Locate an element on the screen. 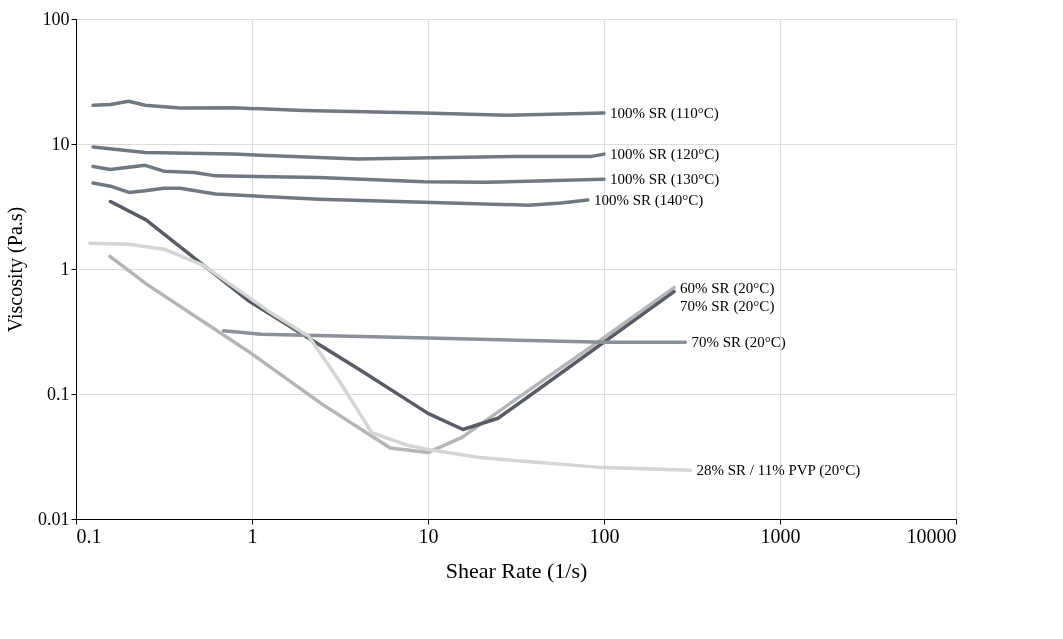 The width and height of the screenshot is (1063, 639). series-label: 100% SR (120°C) is located at coordinates (665, 155).